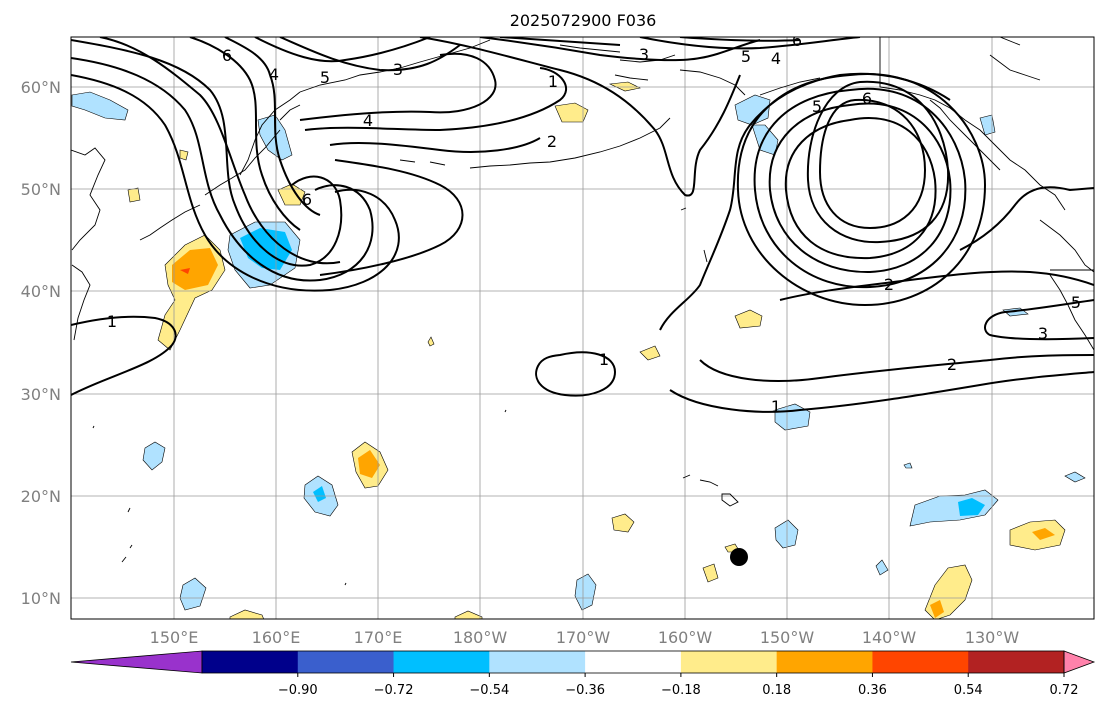 The image size is (1105, 712). I want to click on lon-tick-label: 150°E, so click(174, 637).